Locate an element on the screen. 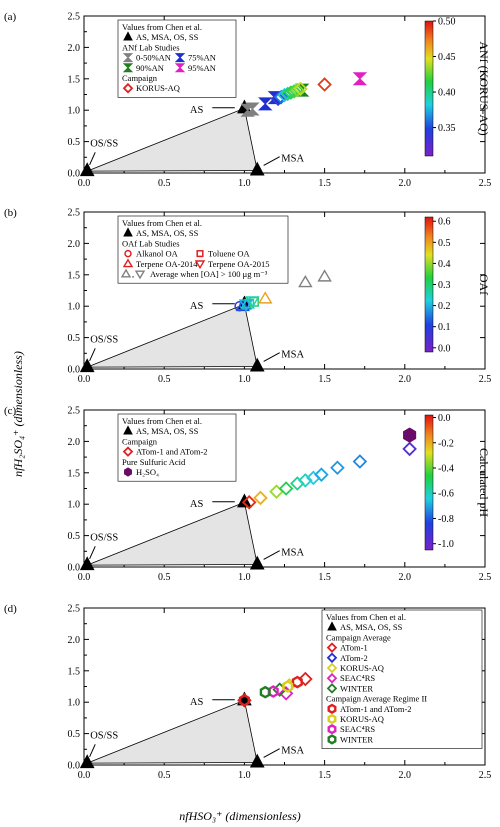  legend-label: Alkanol OA is located at coordinates (157, 254).